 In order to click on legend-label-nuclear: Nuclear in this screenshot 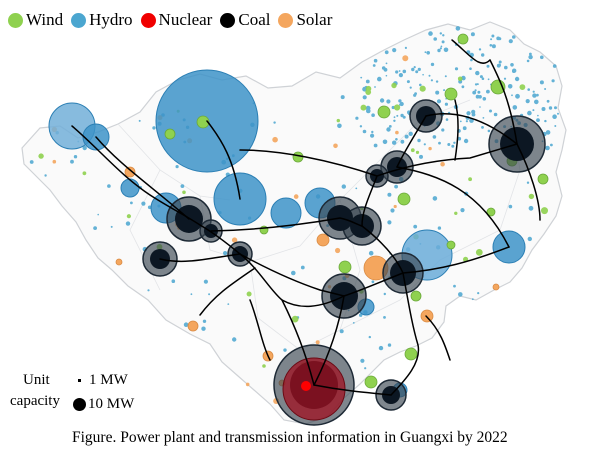, I will do `click(185, 19)`.